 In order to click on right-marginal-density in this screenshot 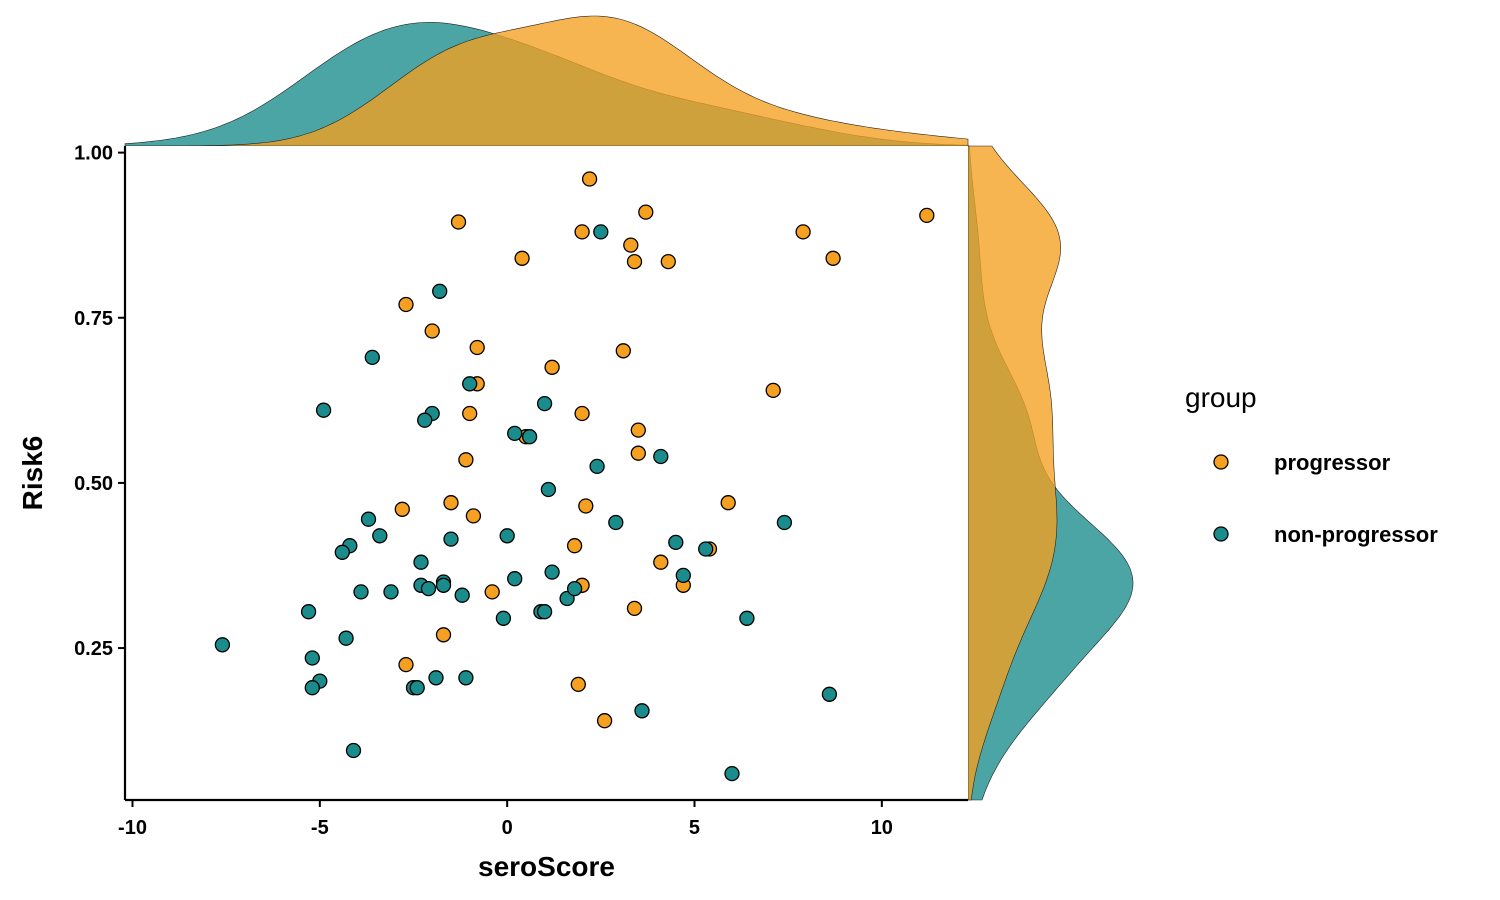, I will do `click(1050, 473)`.